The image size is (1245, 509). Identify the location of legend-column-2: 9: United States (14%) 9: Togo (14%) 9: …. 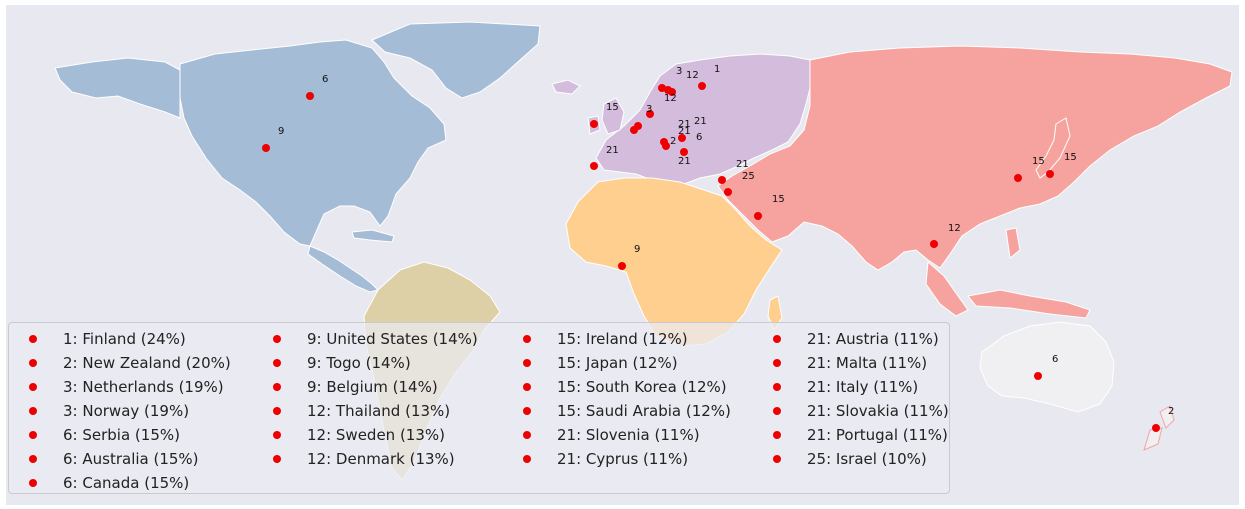
(365, 399).